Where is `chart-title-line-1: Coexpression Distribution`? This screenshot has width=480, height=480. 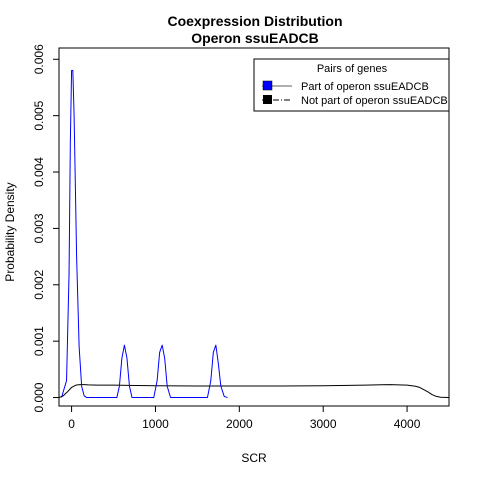
chart-title-line-1: Coexpression Distribution is located at coordinates (254, 21).